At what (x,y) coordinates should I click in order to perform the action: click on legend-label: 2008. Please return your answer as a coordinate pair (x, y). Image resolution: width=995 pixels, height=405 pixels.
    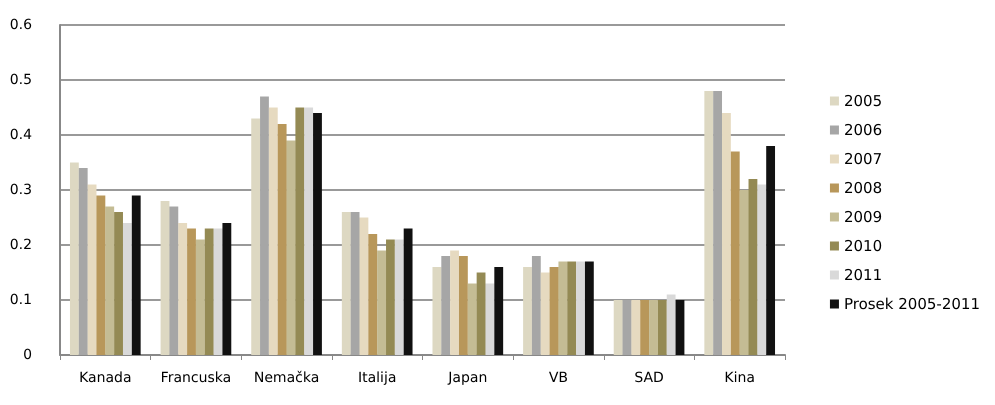
    Looking at the image, I should click on (863, 188).